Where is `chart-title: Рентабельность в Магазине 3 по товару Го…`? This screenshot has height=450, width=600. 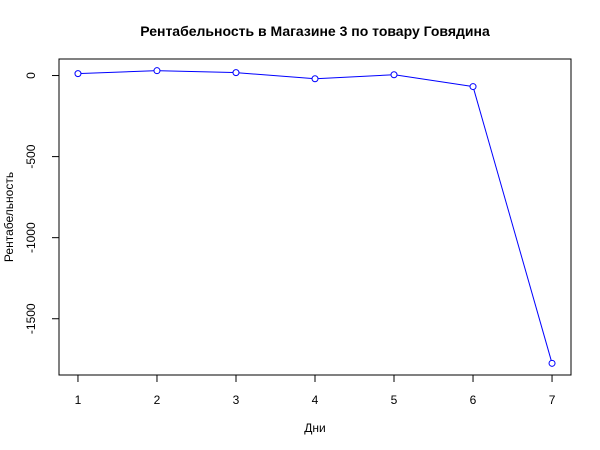 chart-title: Рентабельность в Магазине 3 по товару Го… is located at coordinates (315, 31).